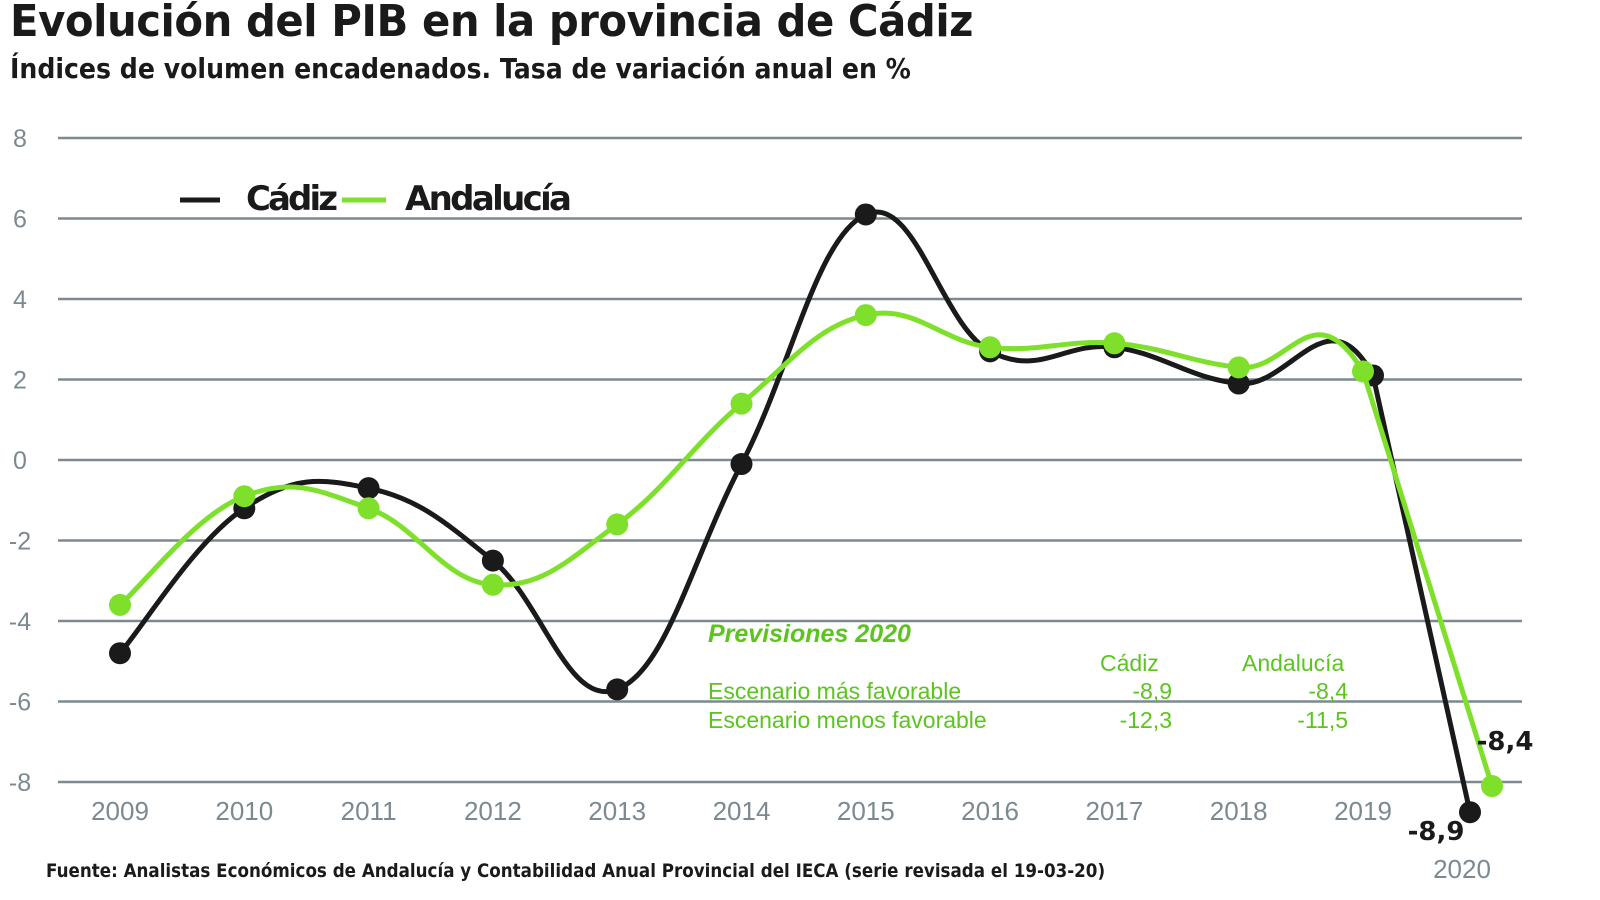 The width and height of the screenshot is (1600, 900). I want to click on x-tick-label: 2013, so click(617, 811).